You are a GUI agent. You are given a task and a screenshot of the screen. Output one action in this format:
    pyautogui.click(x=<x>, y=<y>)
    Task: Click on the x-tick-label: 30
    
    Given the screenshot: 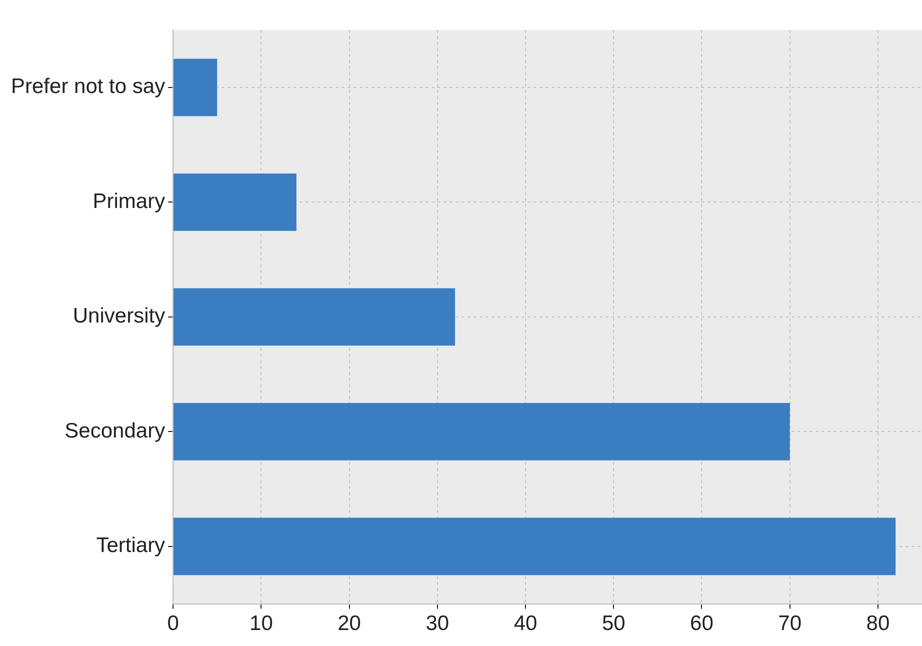 What is the action you would take?
    pyautogui.click(x=438, y=624)
    